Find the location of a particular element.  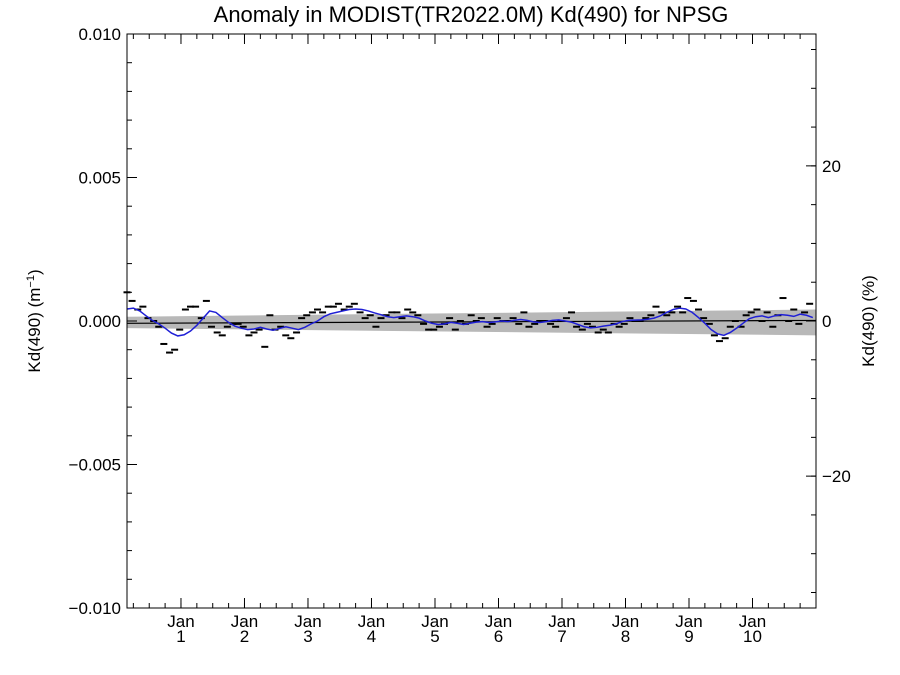

x-tick-label-year: 10 is located at coordinates (752, 636).